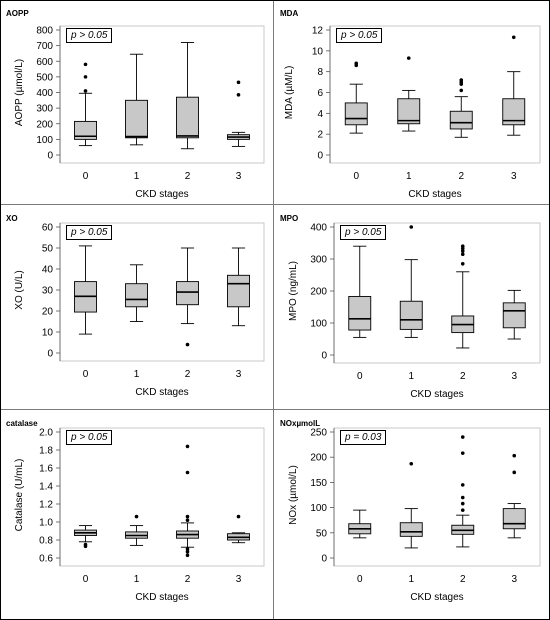 Image resolution: width=550 pixels, height=620 pixels. What do you see at coordinates (44, 31) in the screenshot?
I see `y-tick-label: 800` at bounding box center [44, 31].